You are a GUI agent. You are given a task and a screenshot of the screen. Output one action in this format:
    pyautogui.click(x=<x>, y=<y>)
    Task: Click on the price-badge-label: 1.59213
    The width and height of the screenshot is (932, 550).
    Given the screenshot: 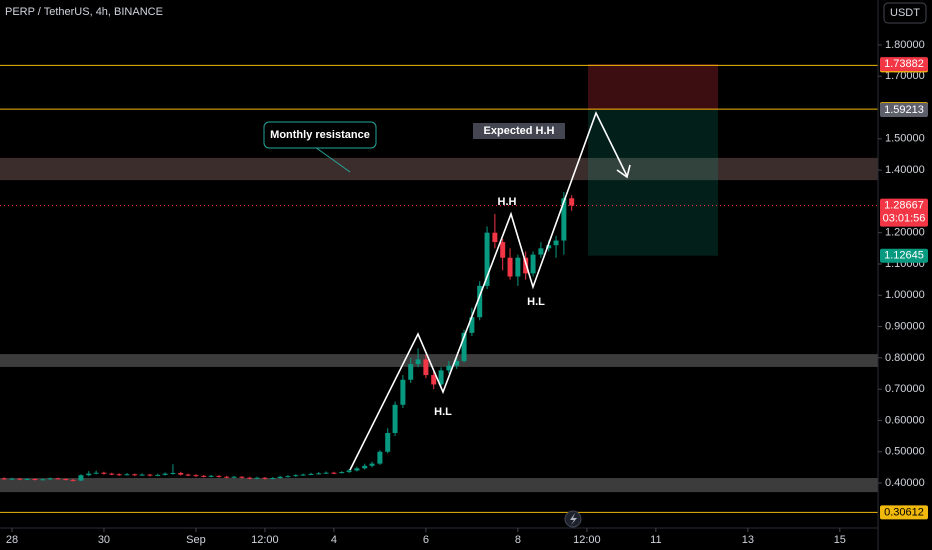 What is the action you would take?
    pyautogui.click(x=904, y=110)
    